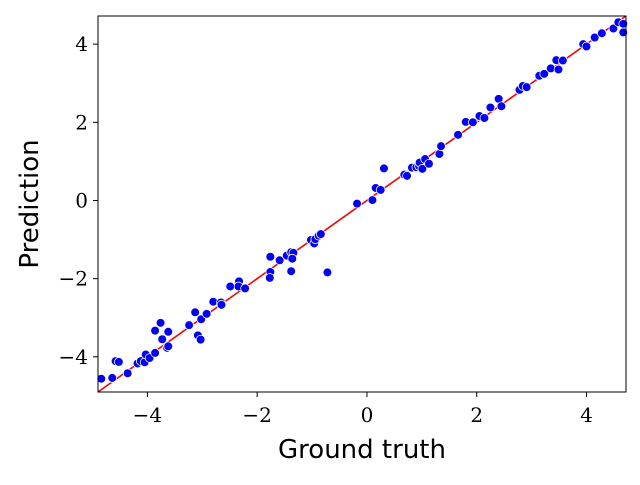 The image size is (640, 485). What do you see at coordinates (73, 279) in the screenshot?
I see `y-tick-label: −2` at bounding box center [73, 279].